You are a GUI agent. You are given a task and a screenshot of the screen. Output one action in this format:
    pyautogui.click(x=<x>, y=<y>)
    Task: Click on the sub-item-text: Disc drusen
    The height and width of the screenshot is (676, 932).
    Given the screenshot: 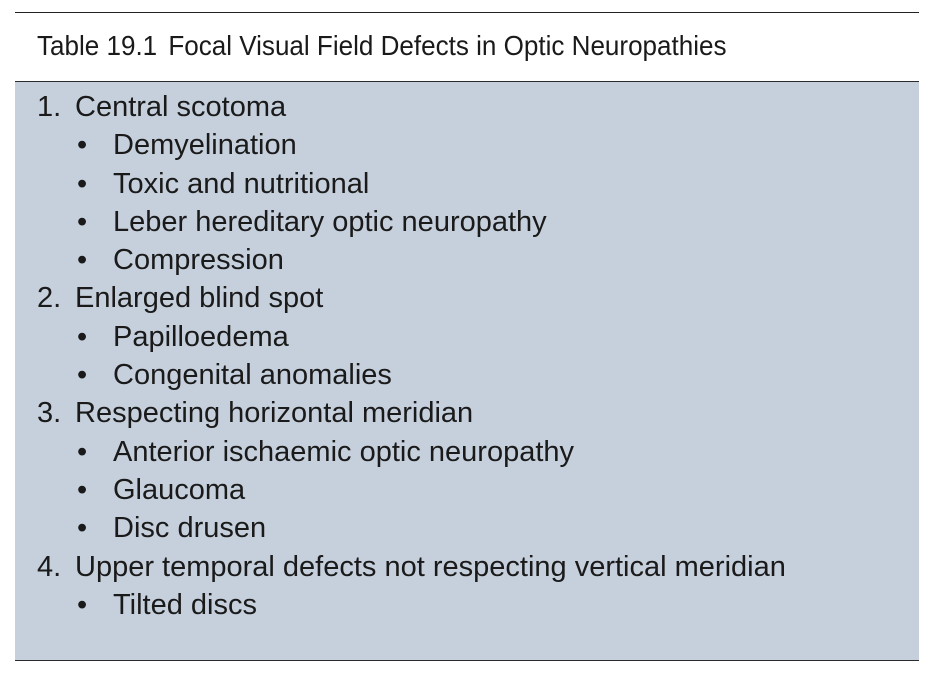 What is the action you would take?
    pyautogui.click(x=190, y=528)
    